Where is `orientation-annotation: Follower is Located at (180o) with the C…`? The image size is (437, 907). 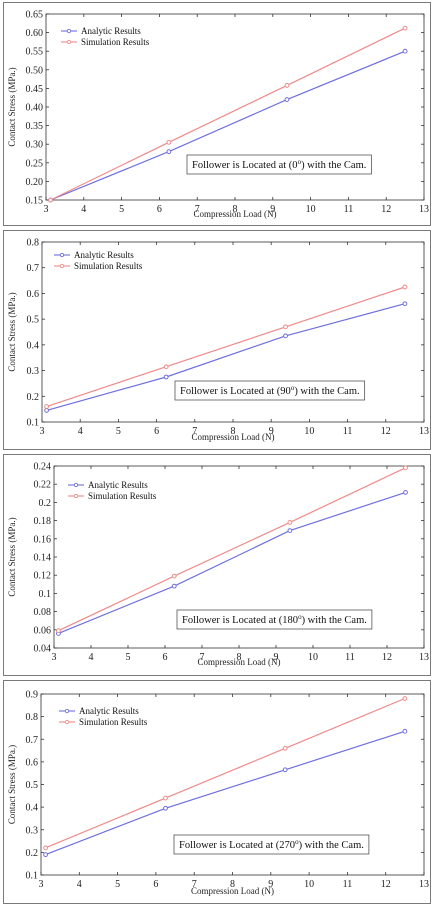 orientation-annotation: Follower is Located at (180o) with the C… is located at coordinates (274, 619).